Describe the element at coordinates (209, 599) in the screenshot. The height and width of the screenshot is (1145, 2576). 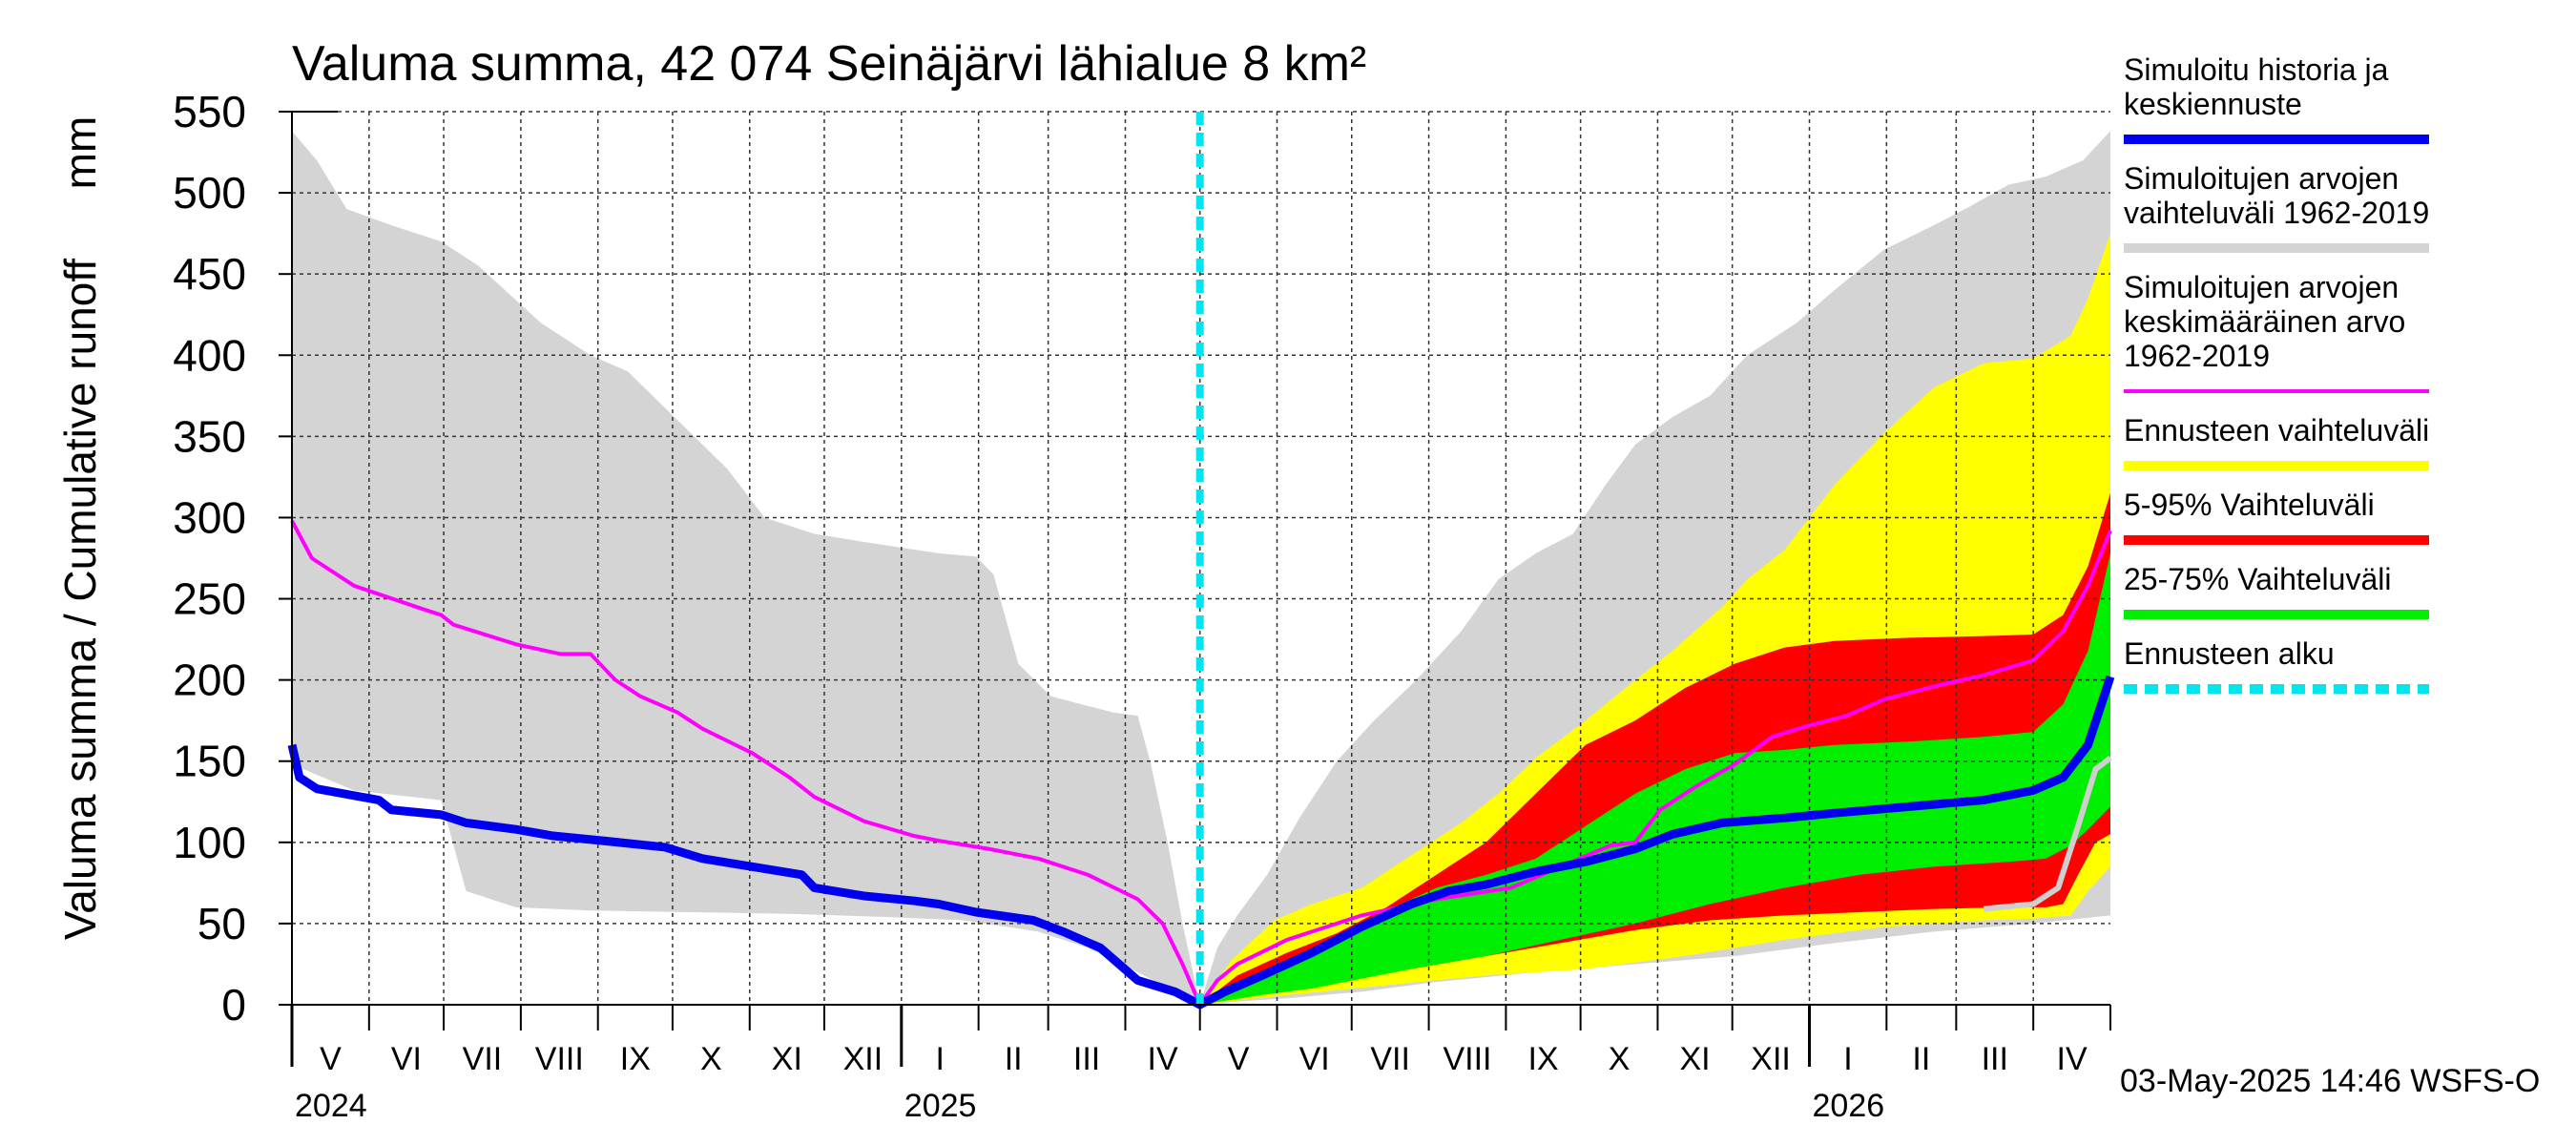
I see `y-tick-label: 250` at that location.